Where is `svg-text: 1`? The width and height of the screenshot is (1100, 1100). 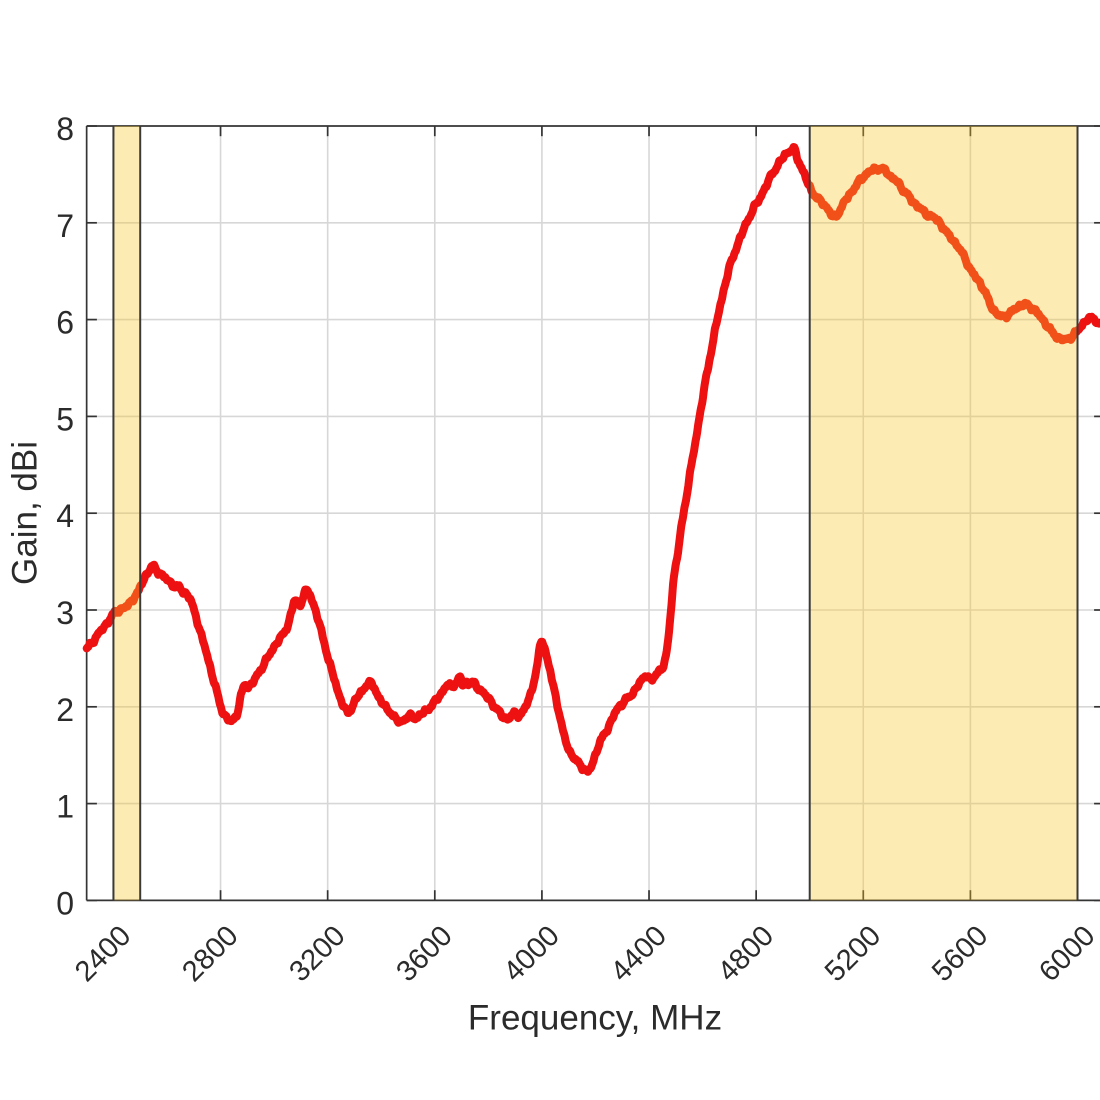 svg-text: 1 is located at coordinates (65, 807).